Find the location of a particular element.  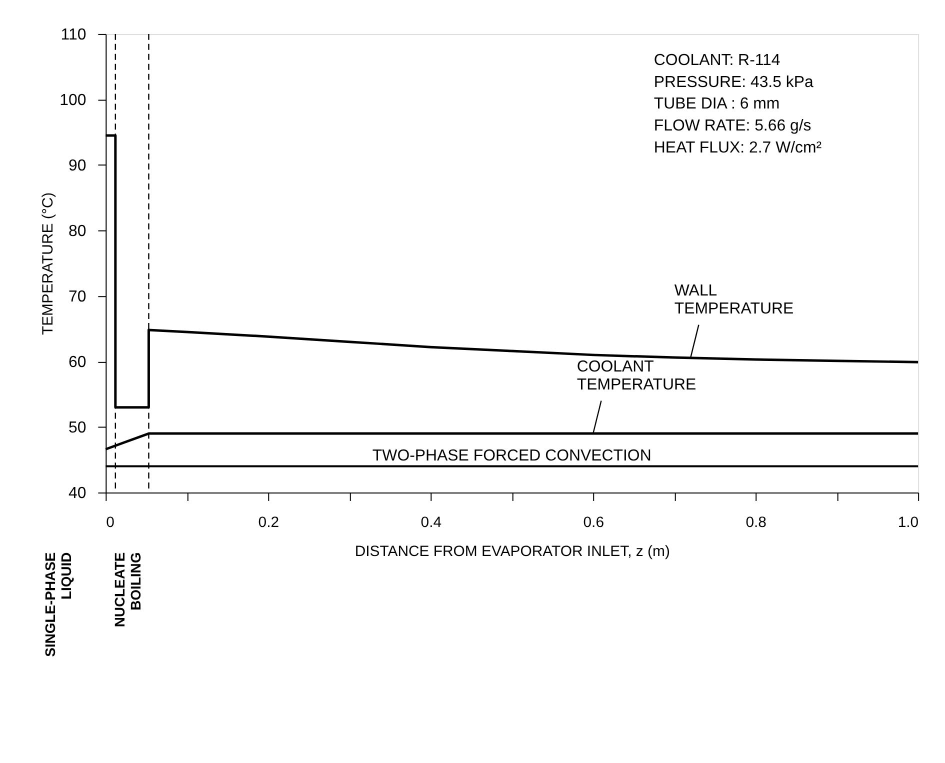

y-tick-label: 110 is located at coordinates (73, 35).